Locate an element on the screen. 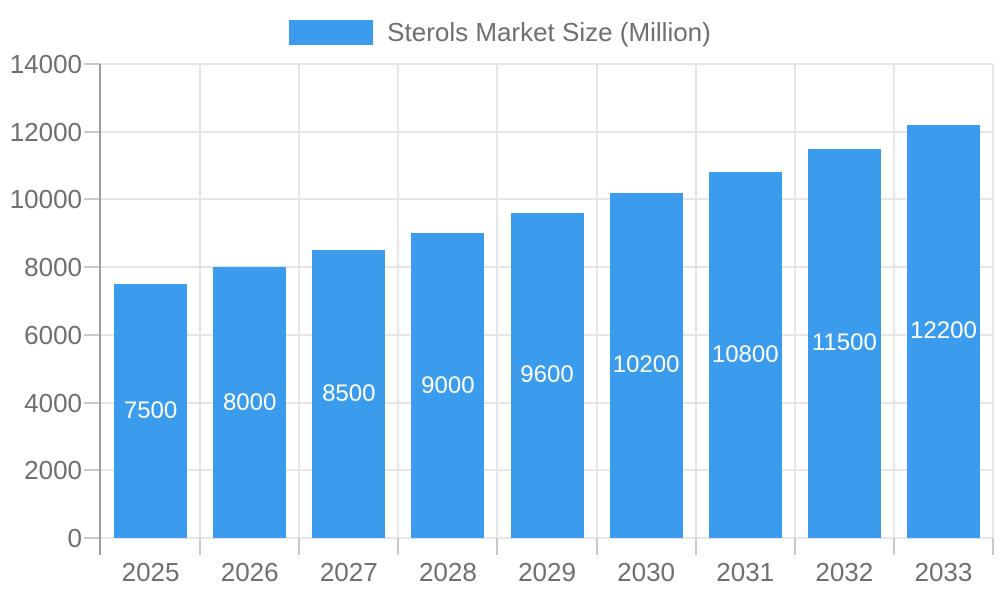 The image size is (1000, 600). bar-value-label: 12200 is located at coordinates (943, 331).